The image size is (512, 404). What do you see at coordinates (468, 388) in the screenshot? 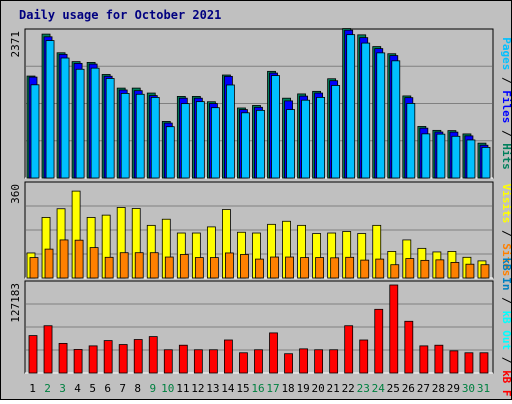
I see `day-label: 30` at bounding box center [468, 388].